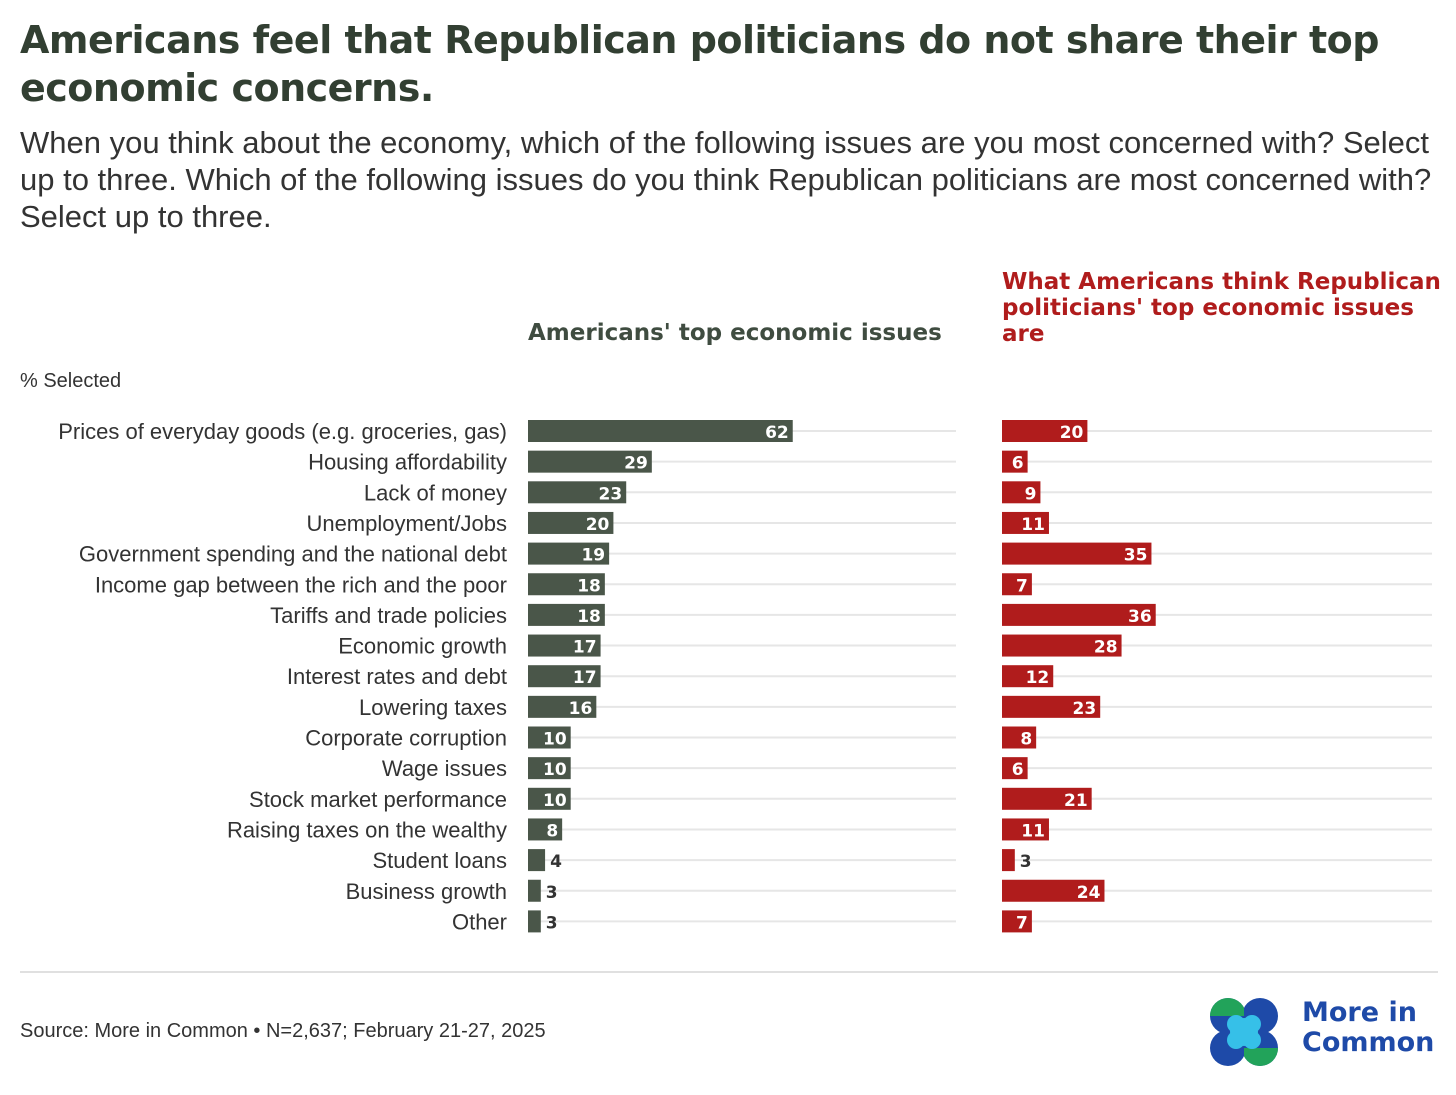 This screenshot has width=1456, height=1095. I want to click on logo-line-1: More in, so click(1359, 1012).